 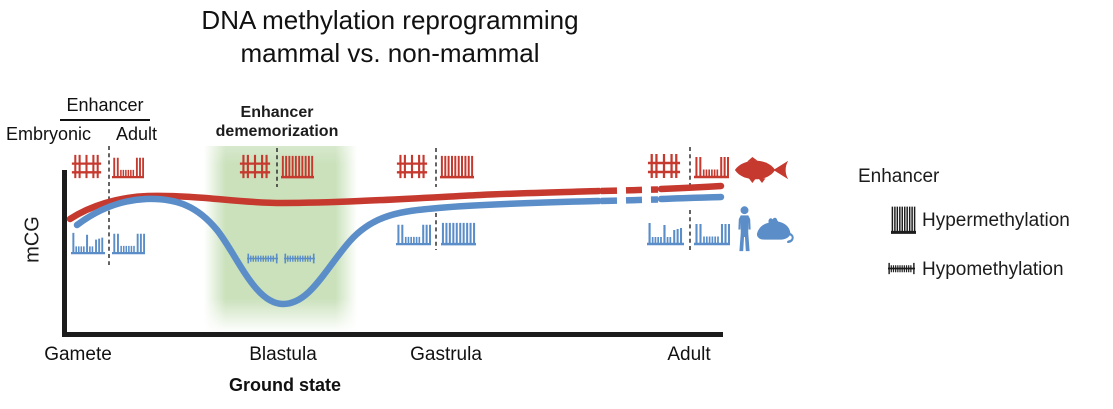 What do you see at coordinates (64, 253) in the screenshot?
I see `y-axis-line` at bounding box center [64, 253].